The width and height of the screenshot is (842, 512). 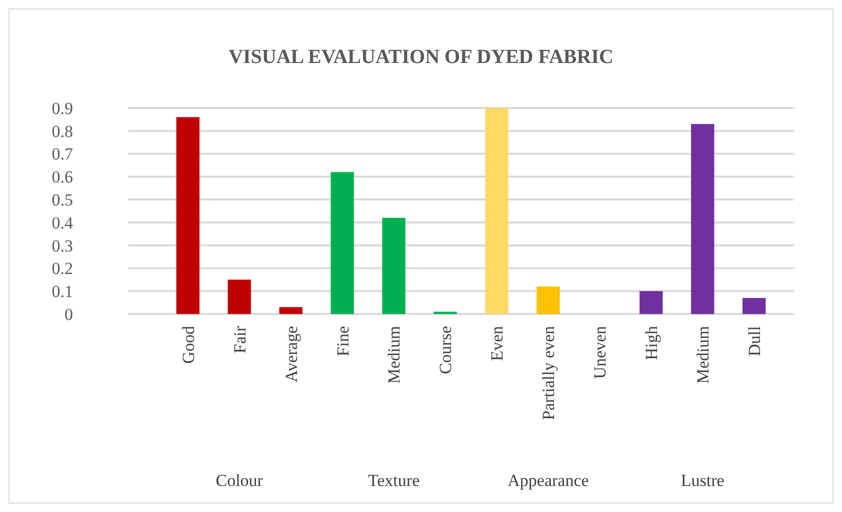 I want to click on text: Appearance, so click(x=548, y=480).